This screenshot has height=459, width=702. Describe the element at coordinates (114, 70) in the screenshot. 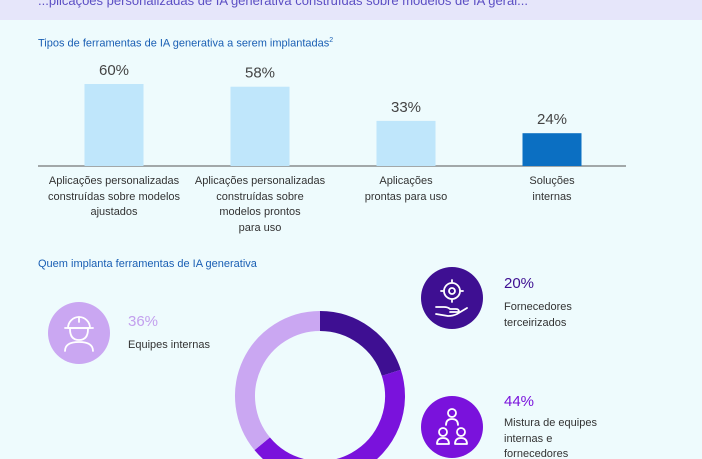

I see `bar-value-label-0: 60%` at that location.